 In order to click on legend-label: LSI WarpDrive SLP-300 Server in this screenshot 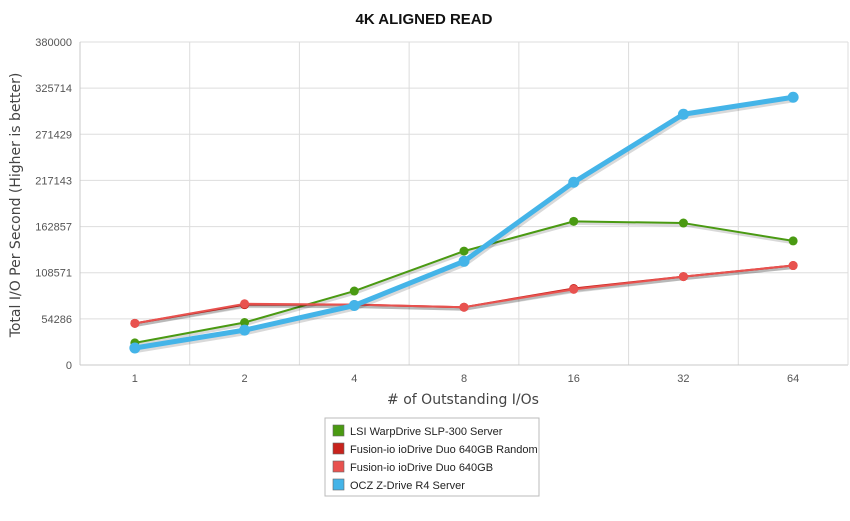, I will do `click(426, 432)`.